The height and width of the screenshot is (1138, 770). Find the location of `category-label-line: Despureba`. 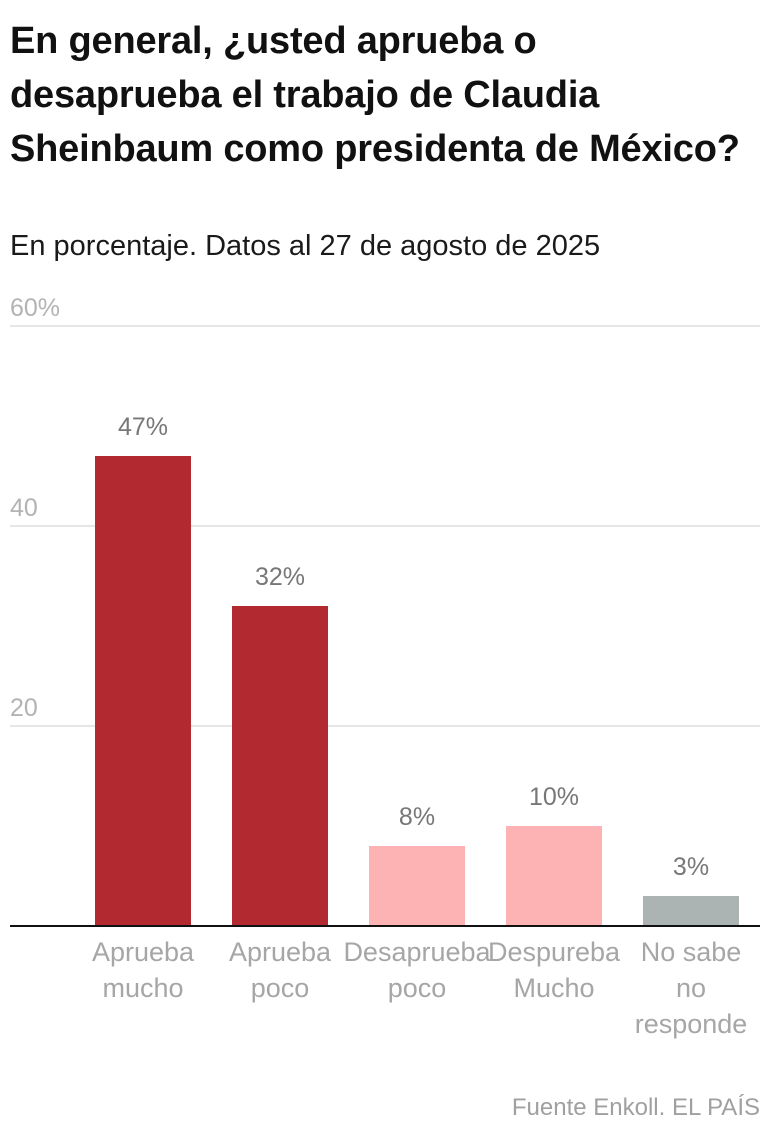

category-label-line: Despureba is located at coordinates (554, 952).